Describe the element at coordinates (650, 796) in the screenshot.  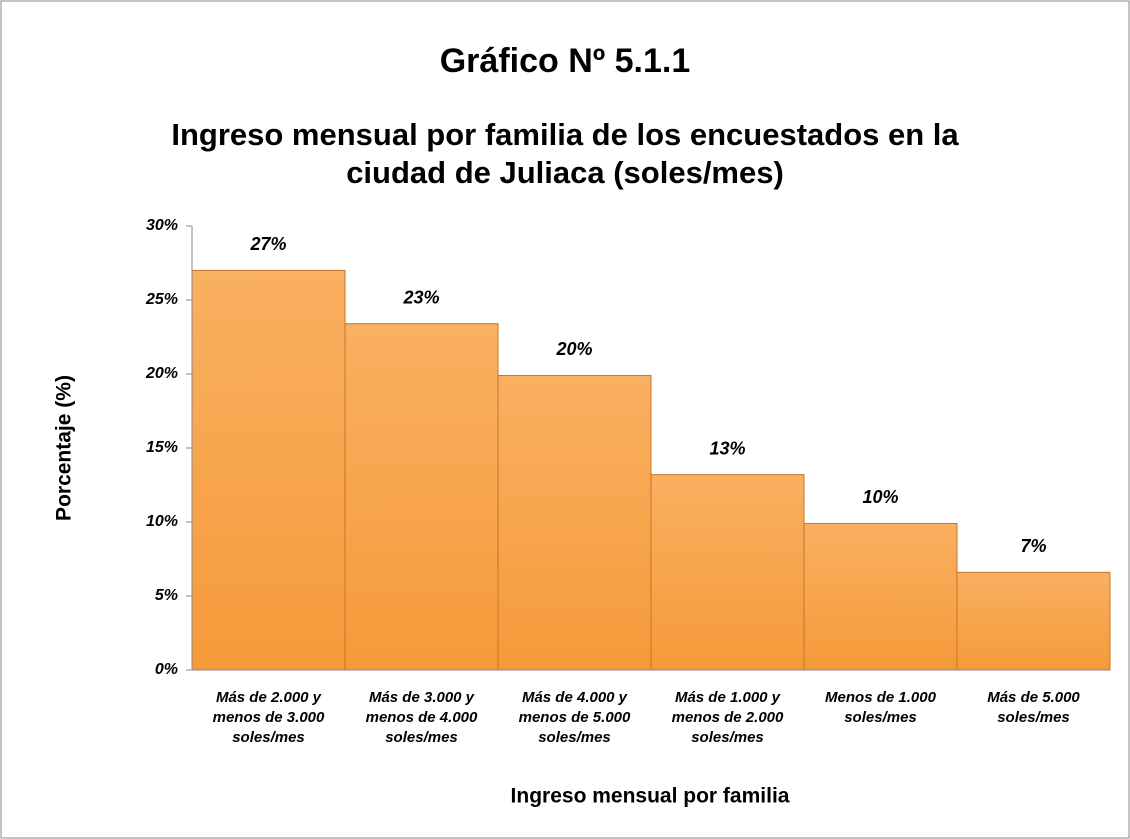
I see `x-axis-label: Ingreso mensual por familia` at that location.